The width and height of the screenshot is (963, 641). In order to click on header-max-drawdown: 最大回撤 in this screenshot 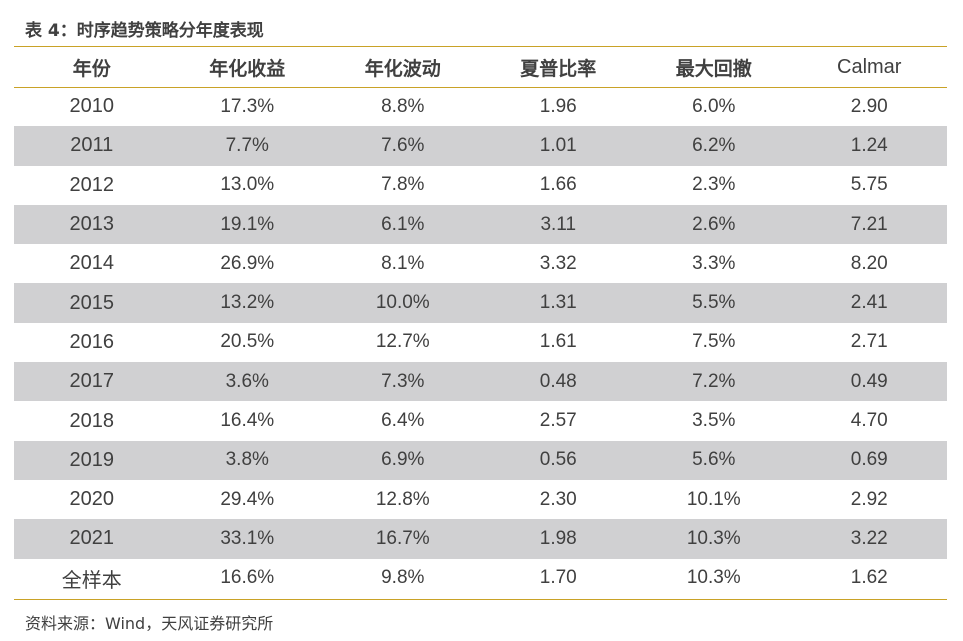, I will do `click(713, 69)`.